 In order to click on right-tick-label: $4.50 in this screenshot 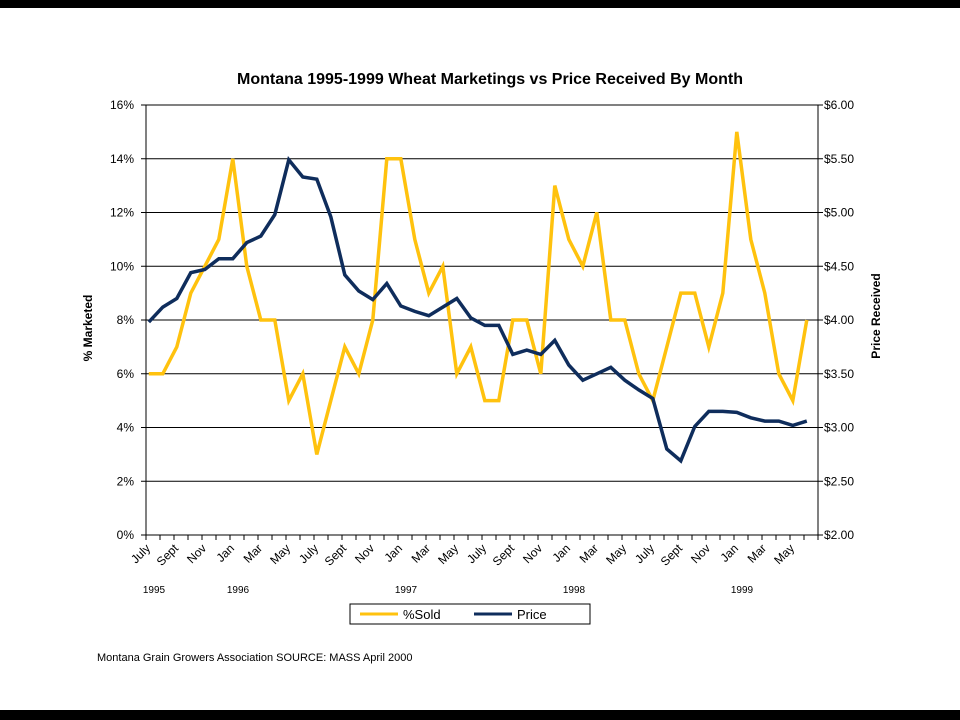, I will do `click(839, 266)`.